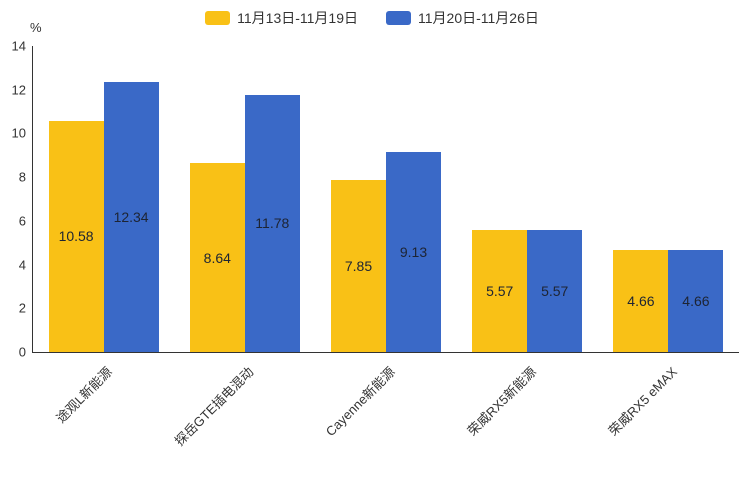 This screenshot has width=744, height=496. I want to click on bar-series1: 11.78, so click(272, 223).